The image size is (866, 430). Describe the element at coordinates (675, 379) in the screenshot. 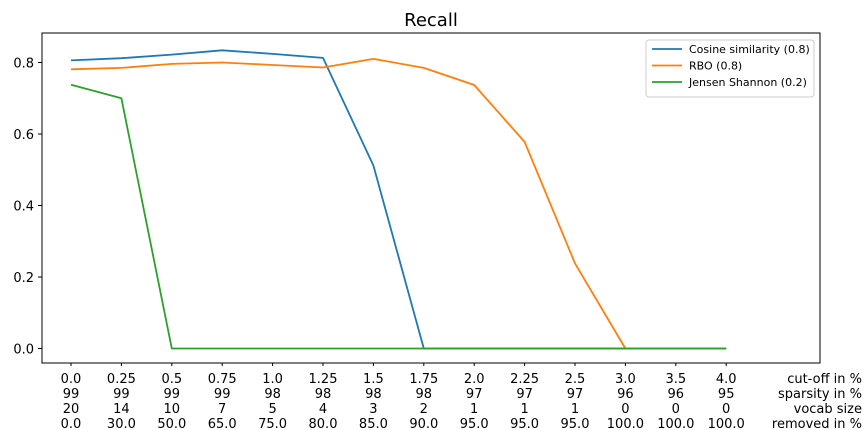

I see `x-tick-label: 3.5` at that location.